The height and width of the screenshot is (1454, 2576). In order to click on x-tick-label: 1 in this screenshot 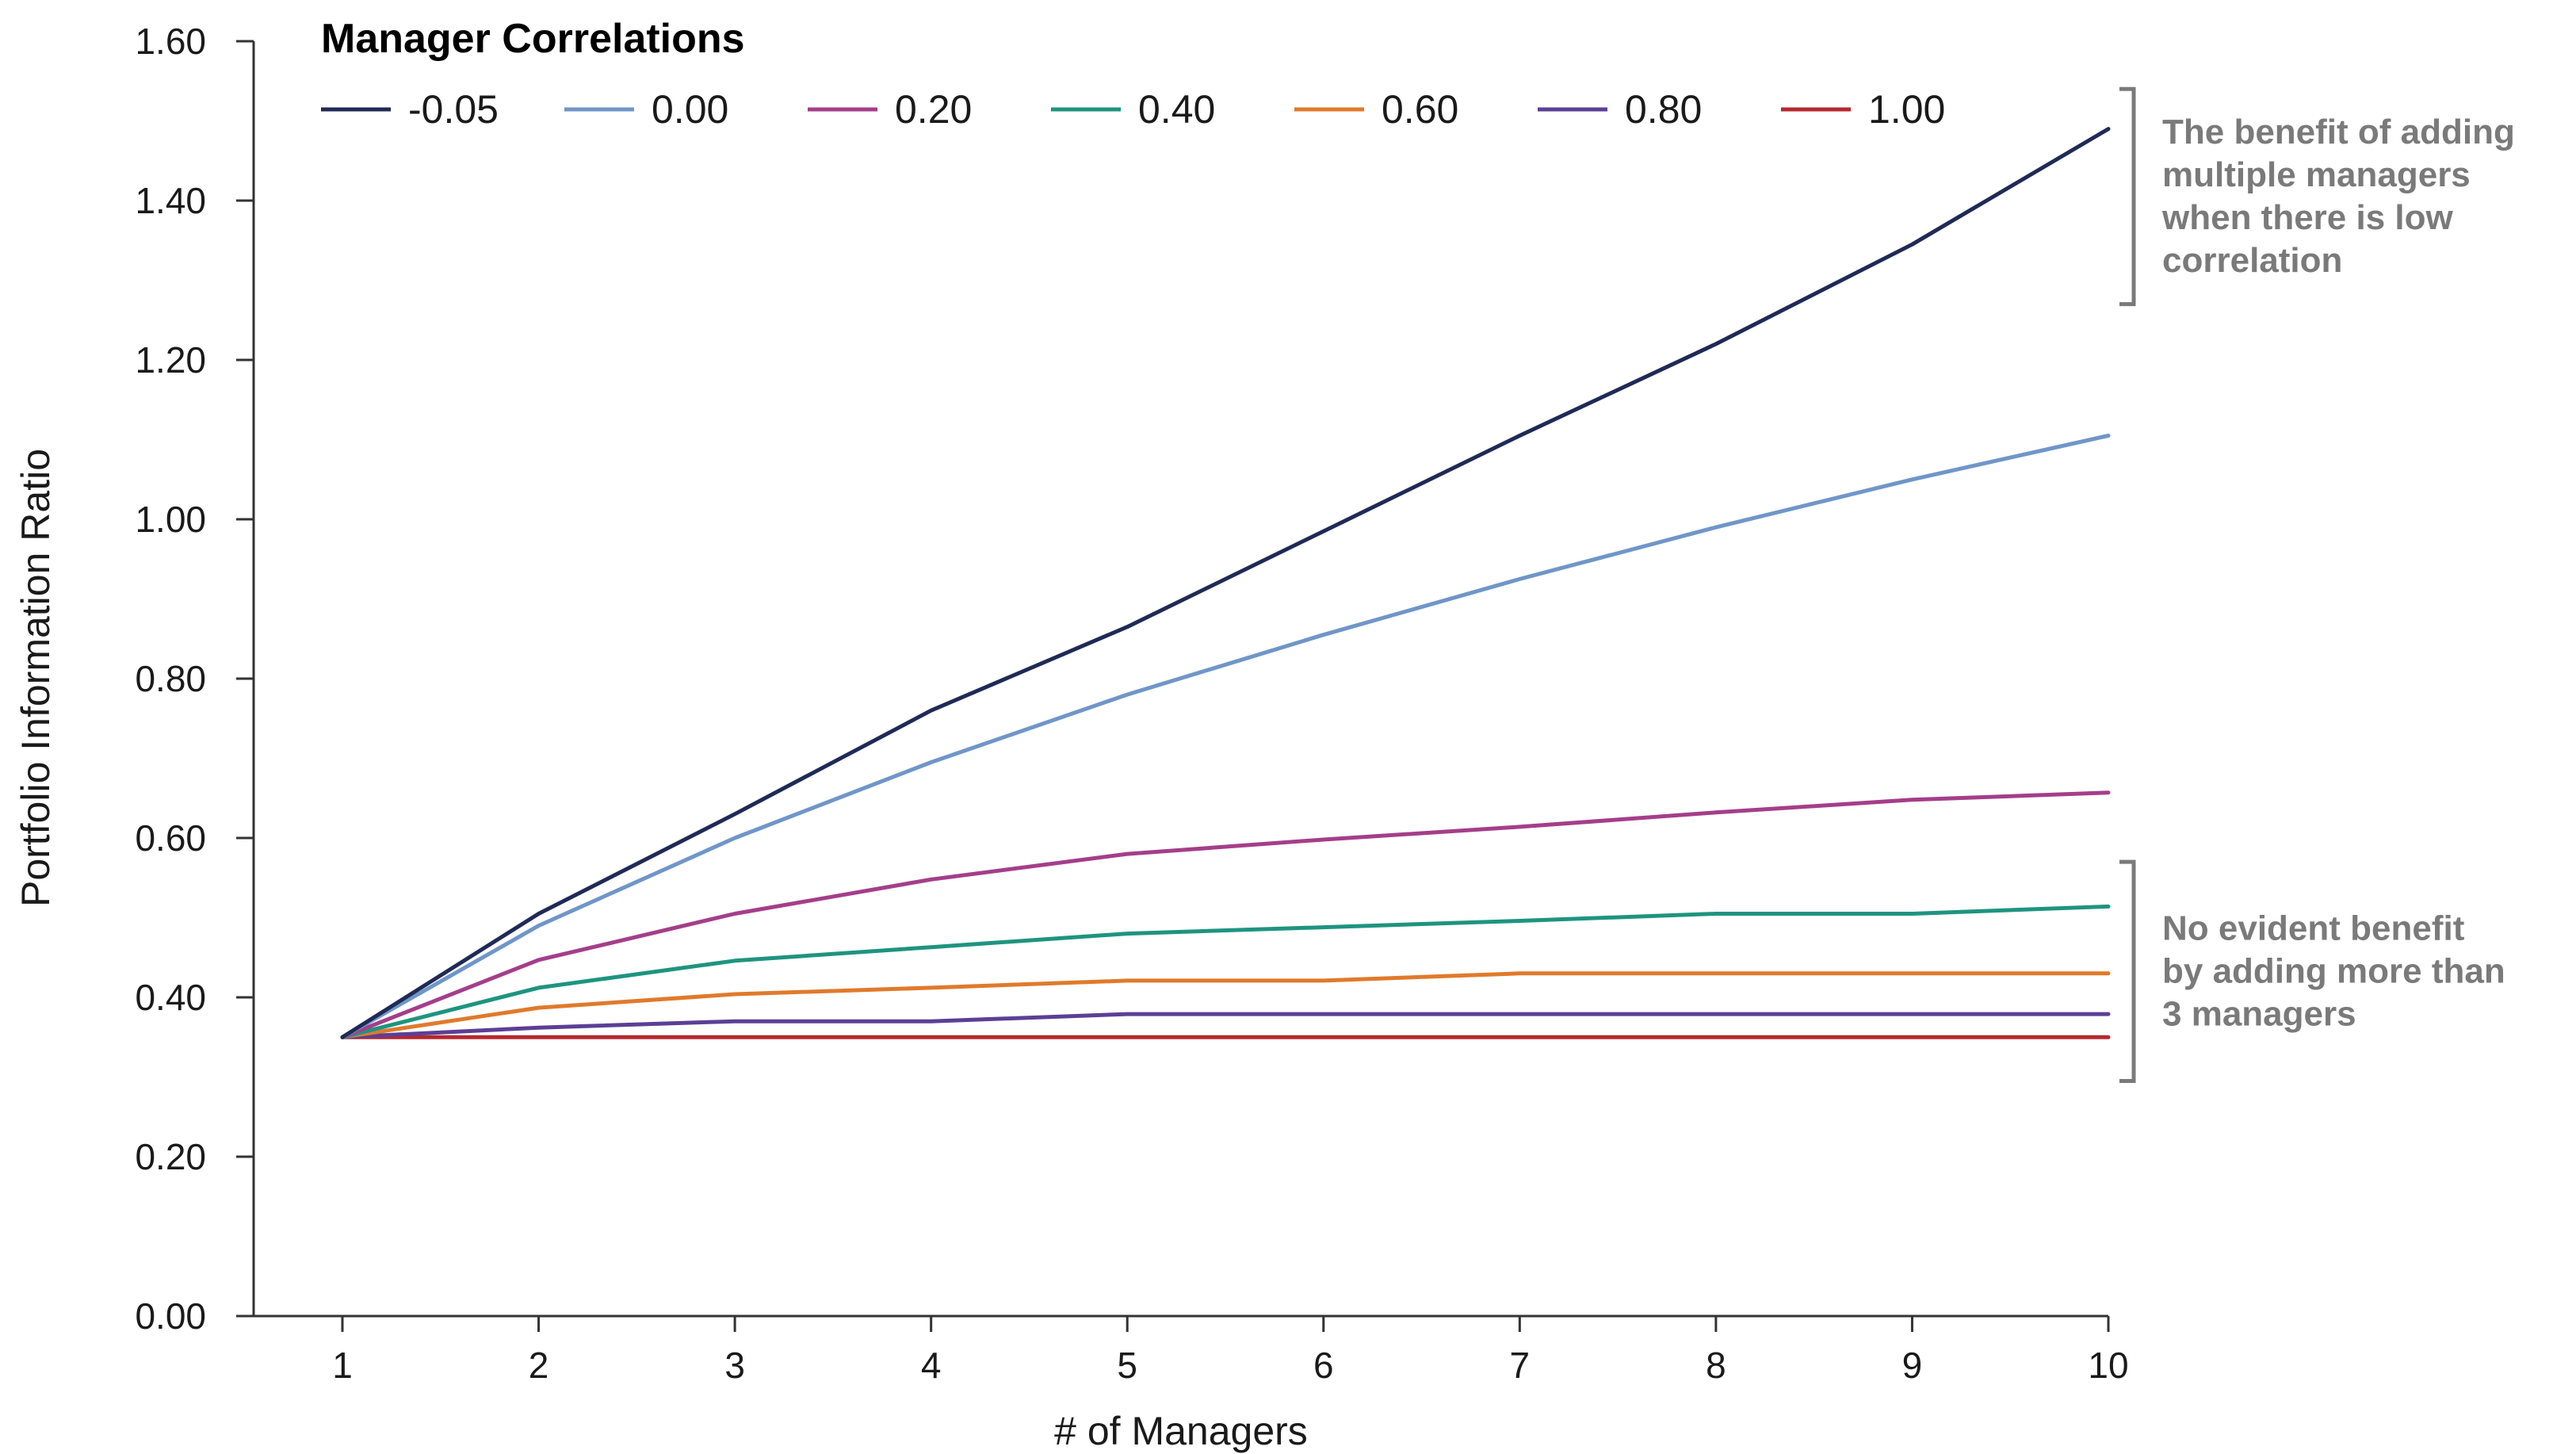, I will do `click(342, 1365)`.